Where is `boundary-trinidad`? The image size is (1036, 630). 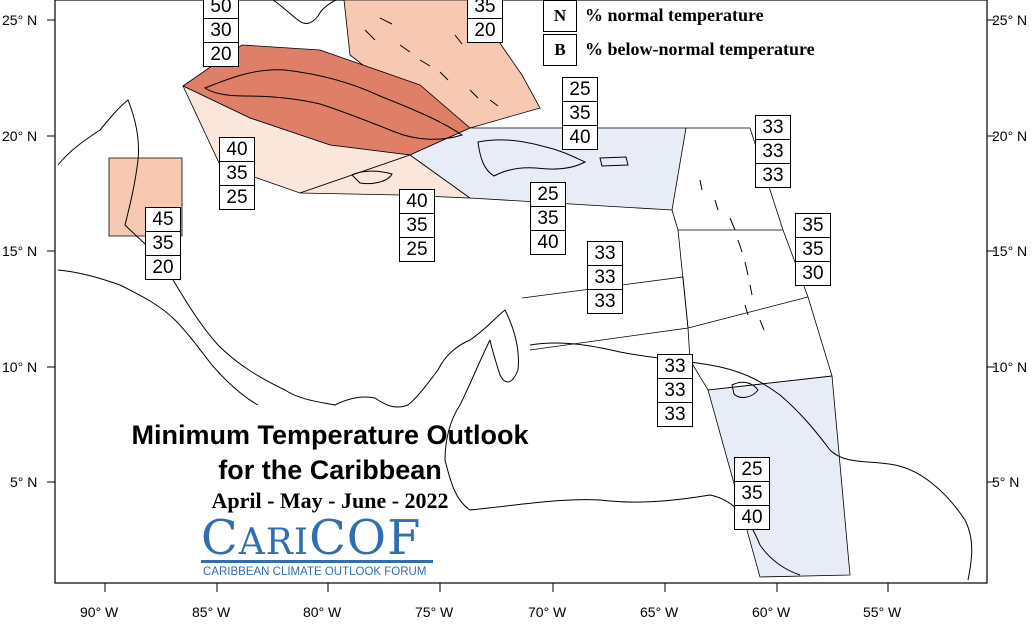 boundary-trinidad is located at coordinates (760, 343).